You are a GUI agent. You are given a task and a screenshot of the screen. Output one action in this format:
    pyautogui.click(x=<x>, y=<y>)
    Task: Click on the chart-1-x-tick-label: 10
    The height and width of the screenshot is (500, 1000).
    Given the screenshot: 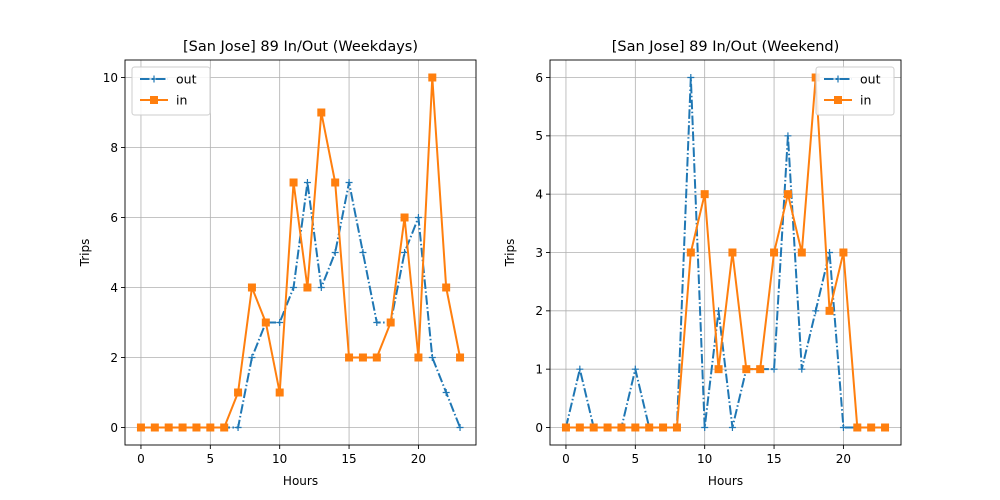 What is the action you would take?
    pyautogui.click(x=279, y=459)
    